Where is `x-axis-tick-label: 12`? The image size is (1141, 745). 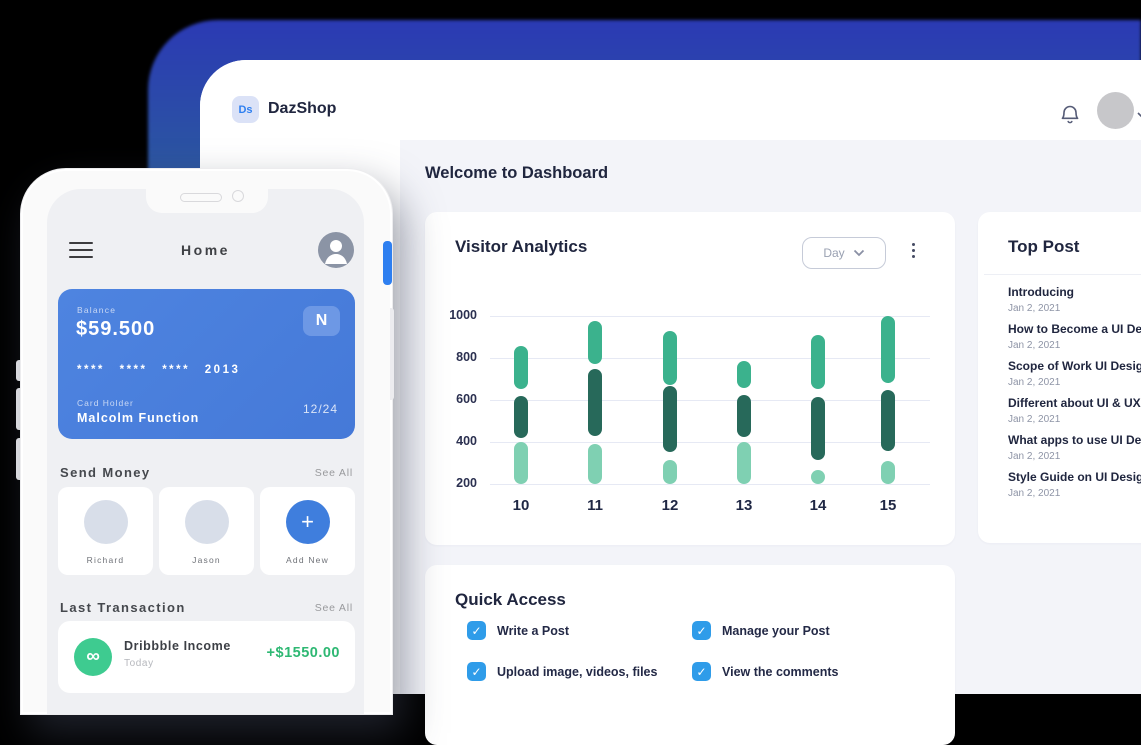 x-axis-tick-label: 12 is located at coordinates (670, 505).